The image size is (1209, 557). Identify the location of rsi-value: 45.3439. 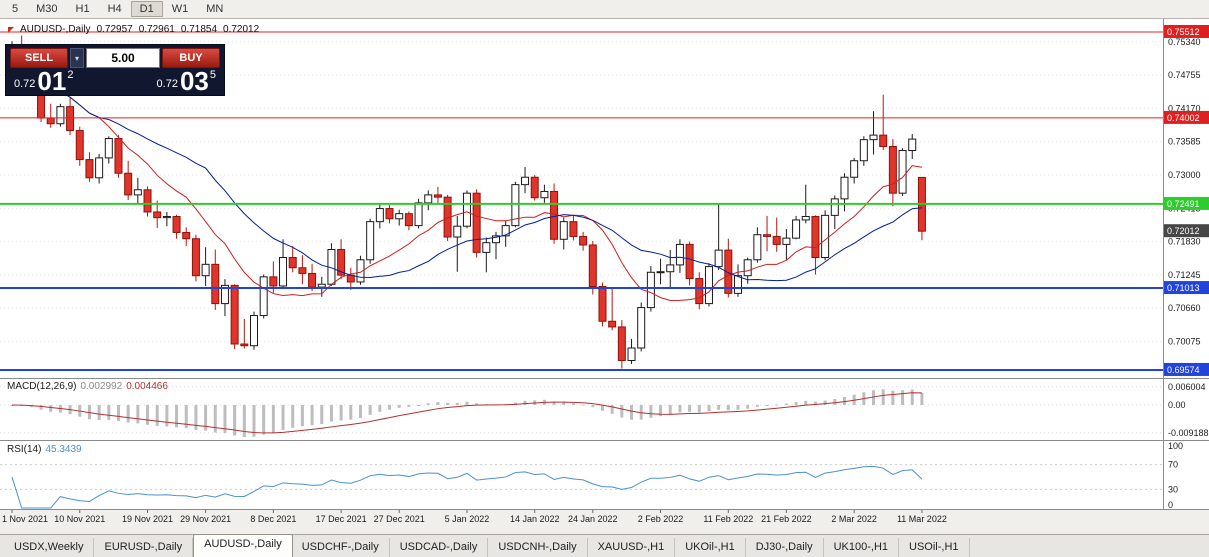
(63, 449).